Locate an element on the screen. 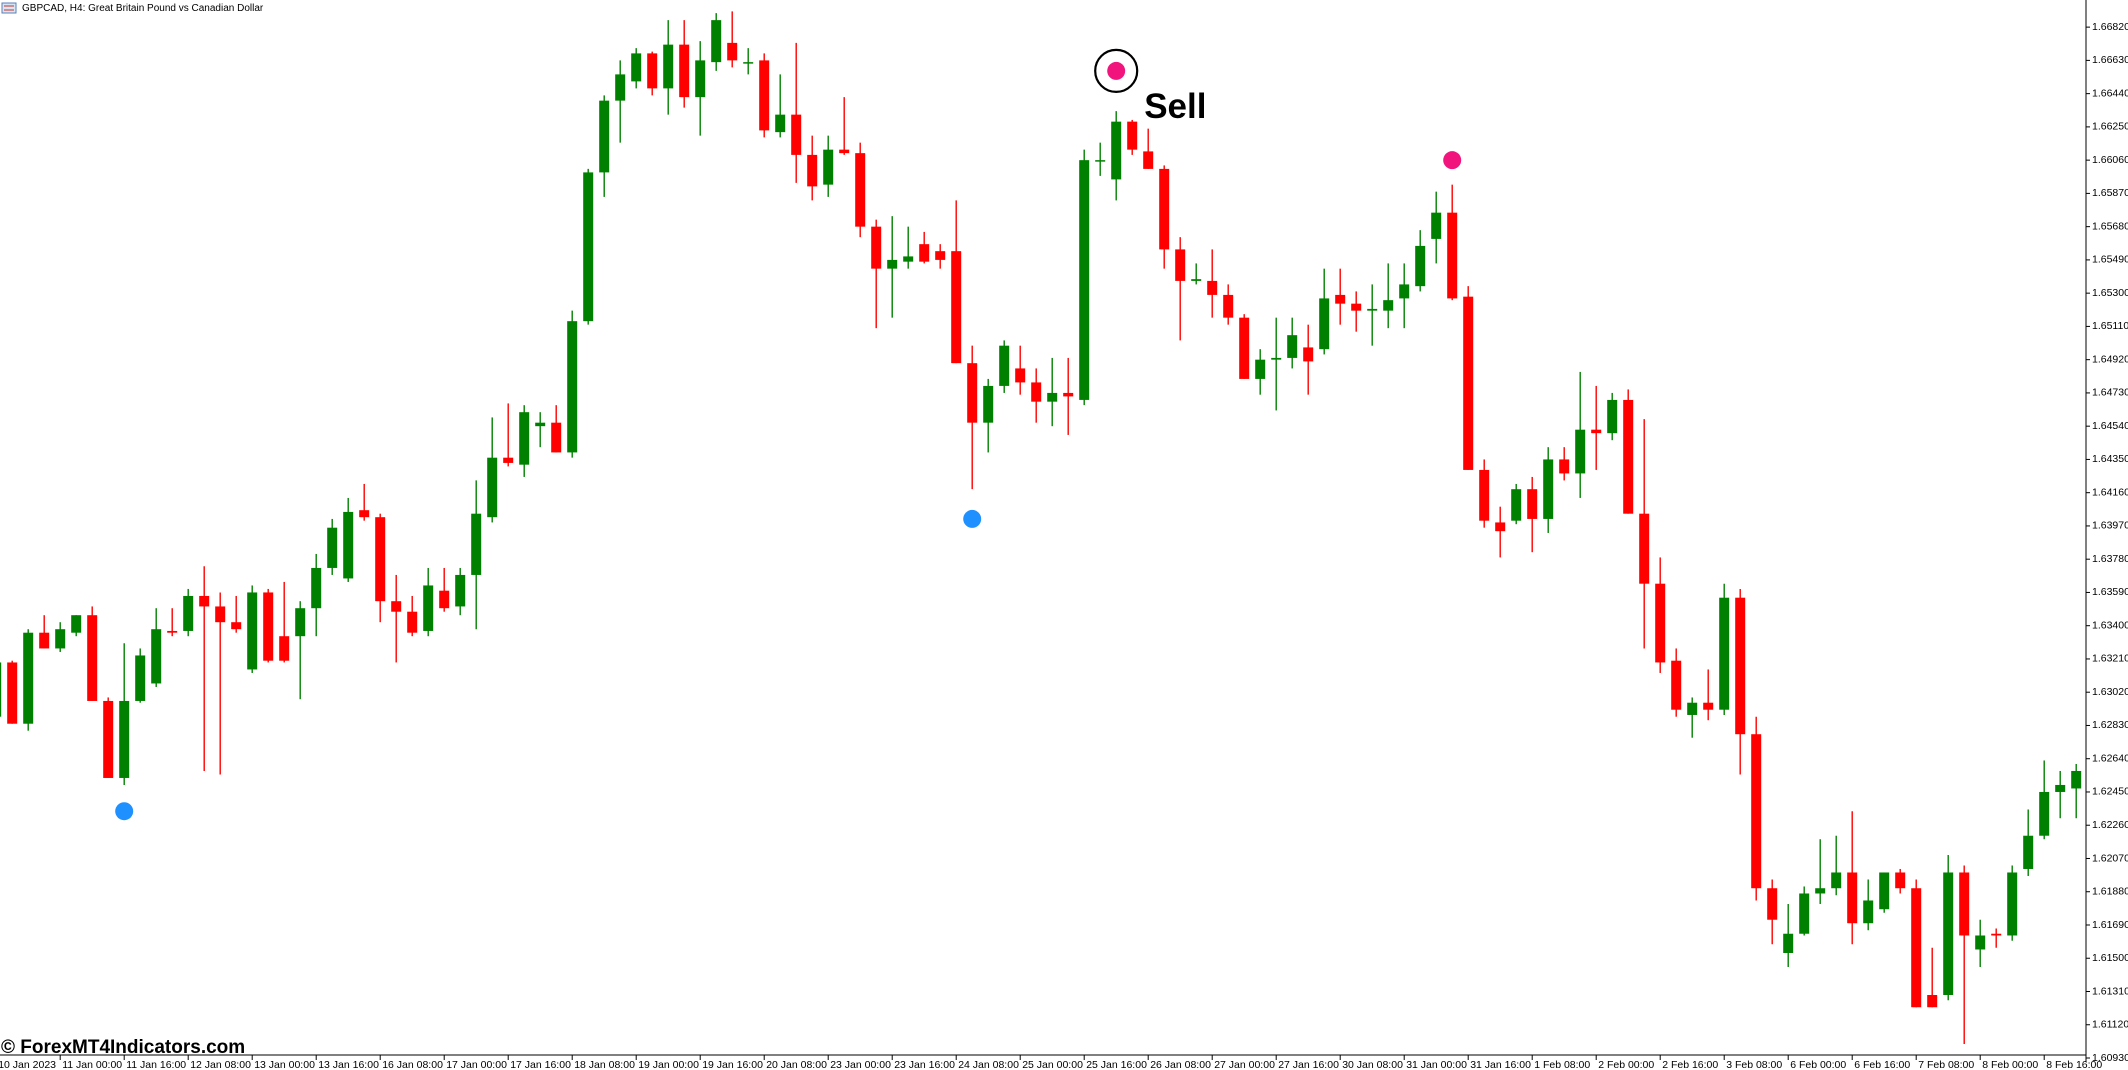 The image size is (2128, 1070). y-tick-label: 1.66630 is located at coordinates (2110, 60).